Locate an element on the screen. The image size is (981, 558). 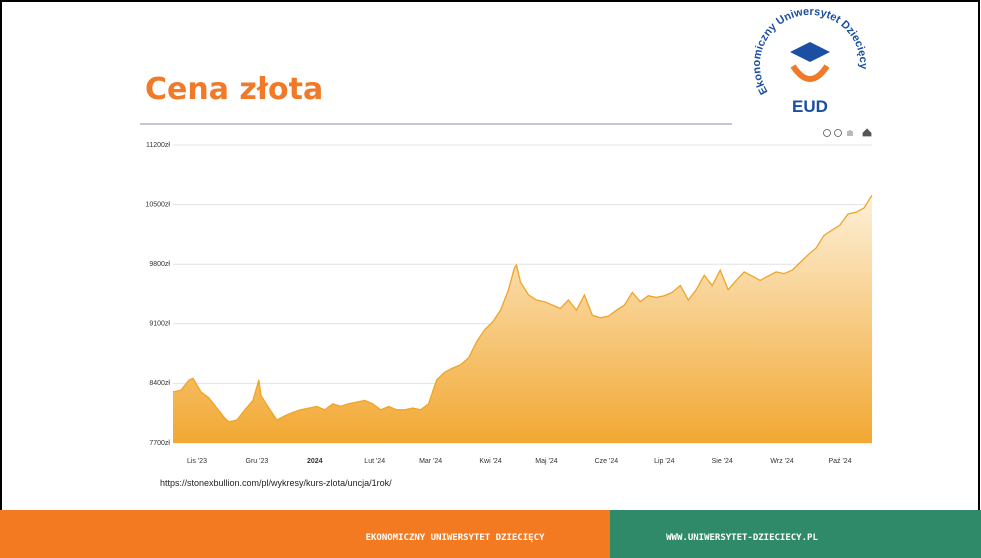
x-tick-label: Paź '24 is located at coordinates (839, 461).